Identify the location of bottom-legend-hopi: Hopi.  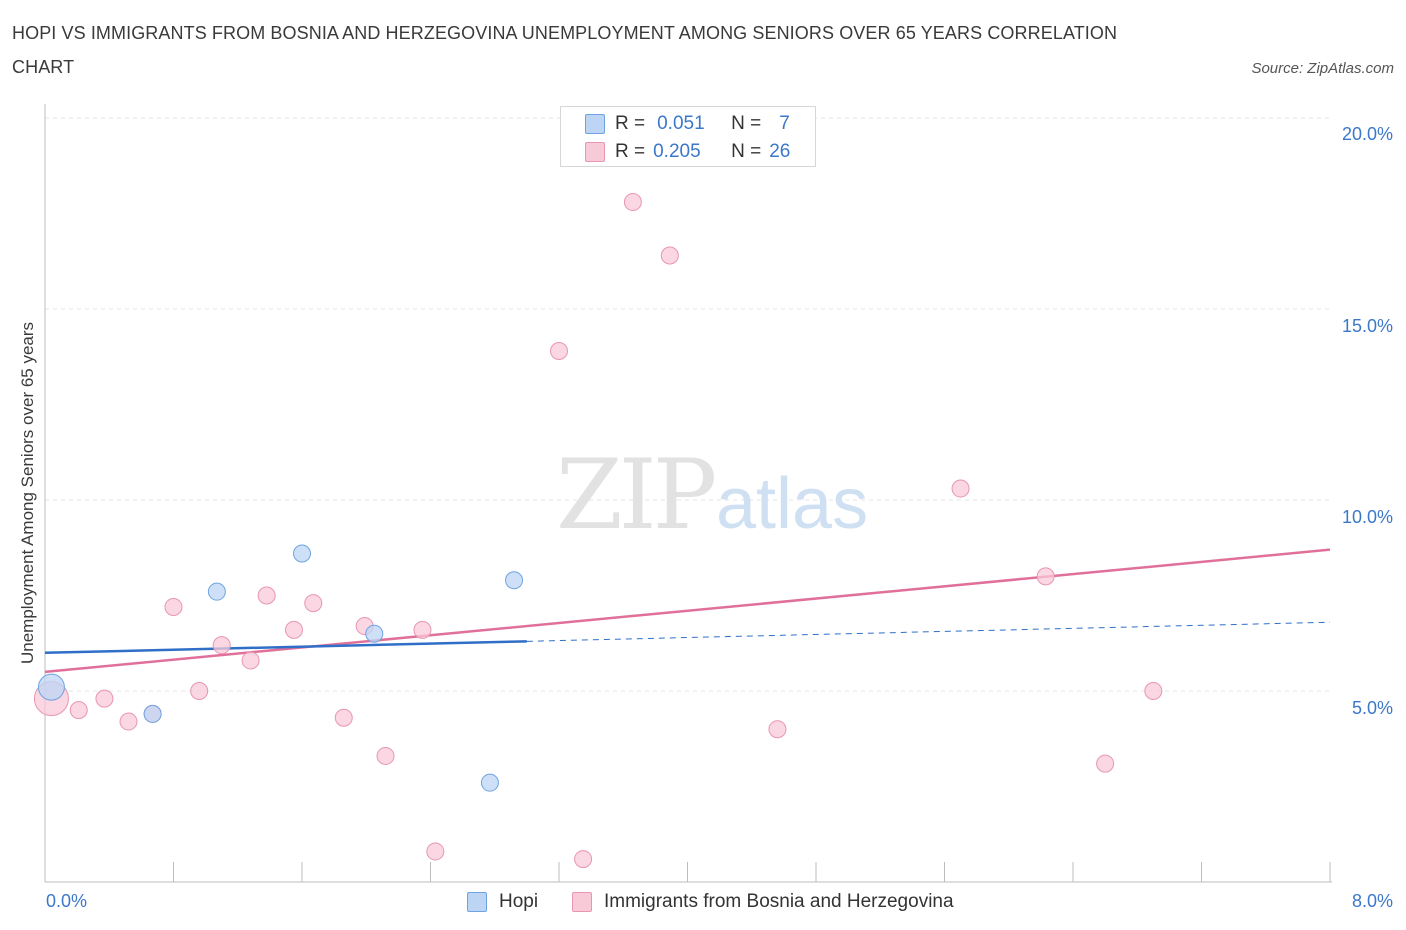
(502, 902).